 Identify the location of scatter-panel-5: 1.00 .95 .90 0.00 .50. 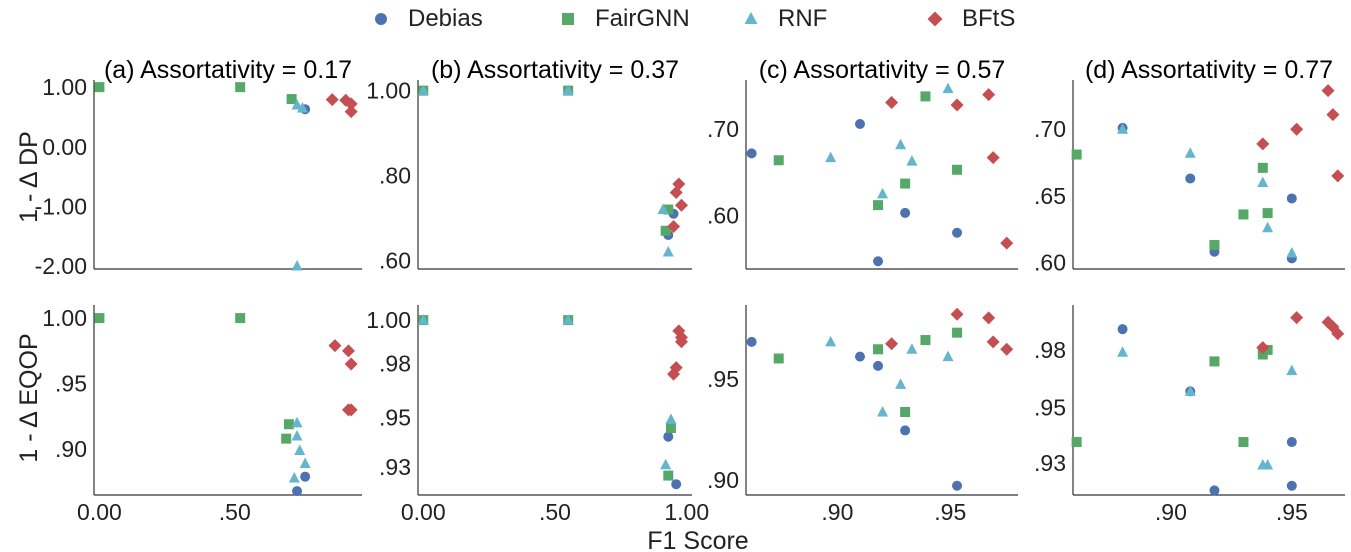
(202, 415).